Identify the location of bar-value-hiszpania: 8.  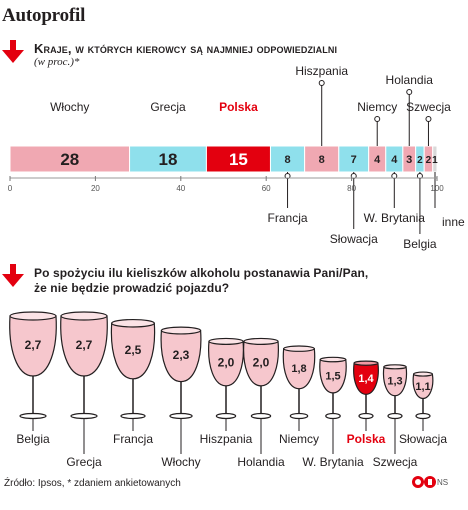
(322, 160).